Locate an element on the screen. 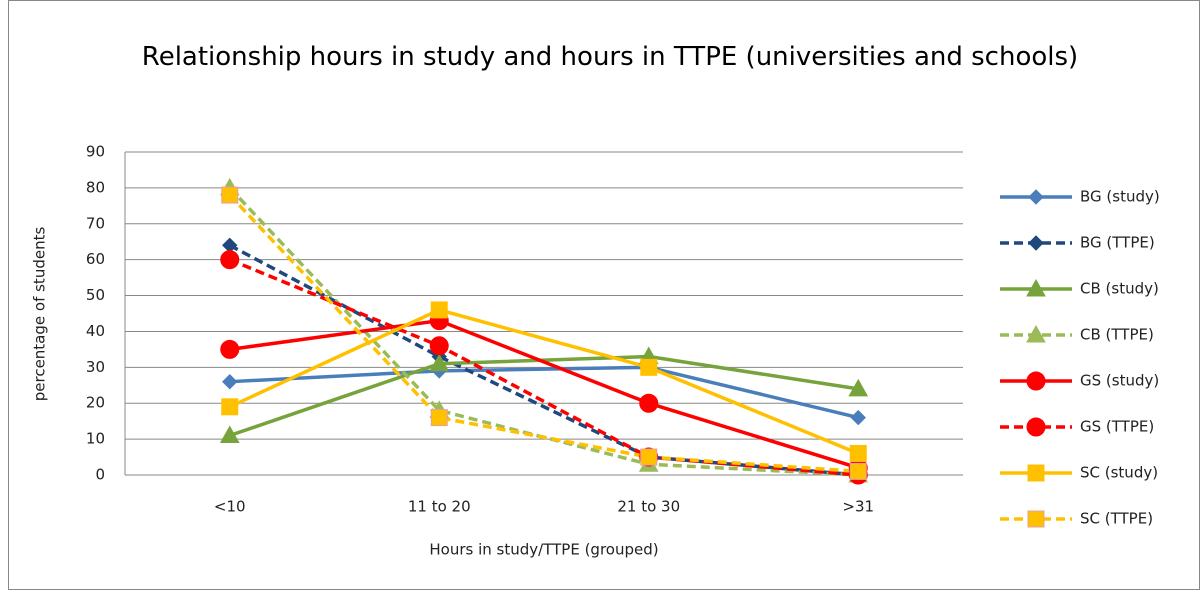 This screenshot has height=592, width=1203. y-tick-label: 80 is located at coordinates (95, 187).